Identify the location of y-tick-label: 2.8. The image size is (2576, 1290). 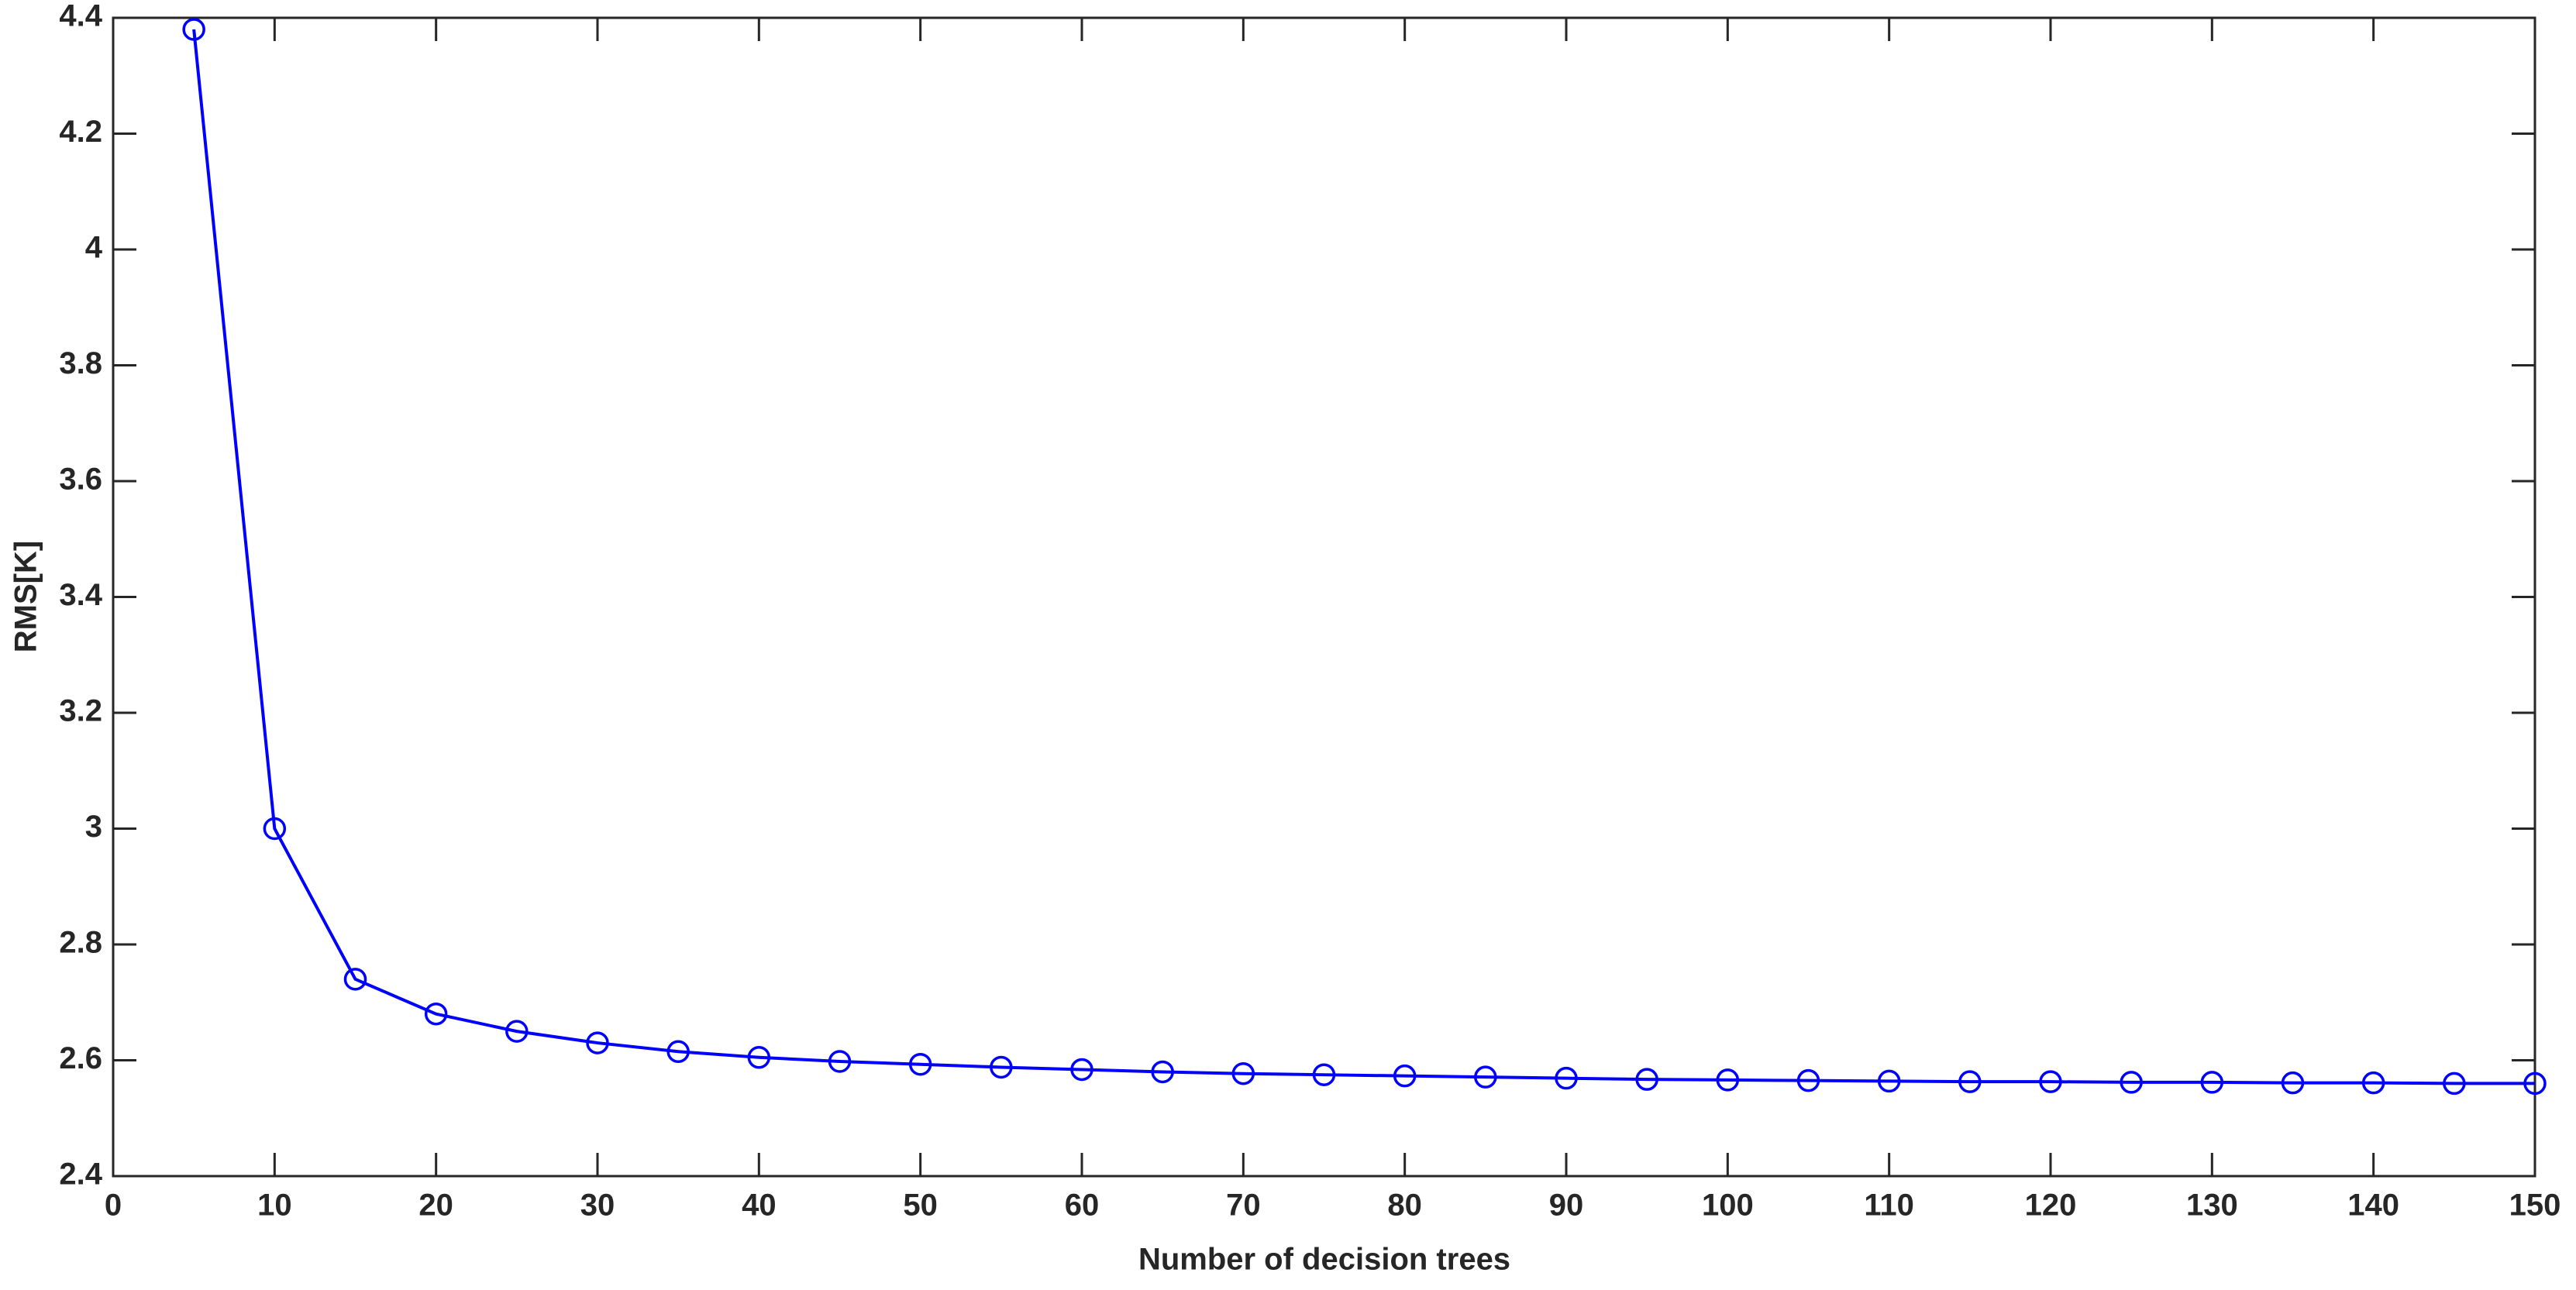
(80, 943).